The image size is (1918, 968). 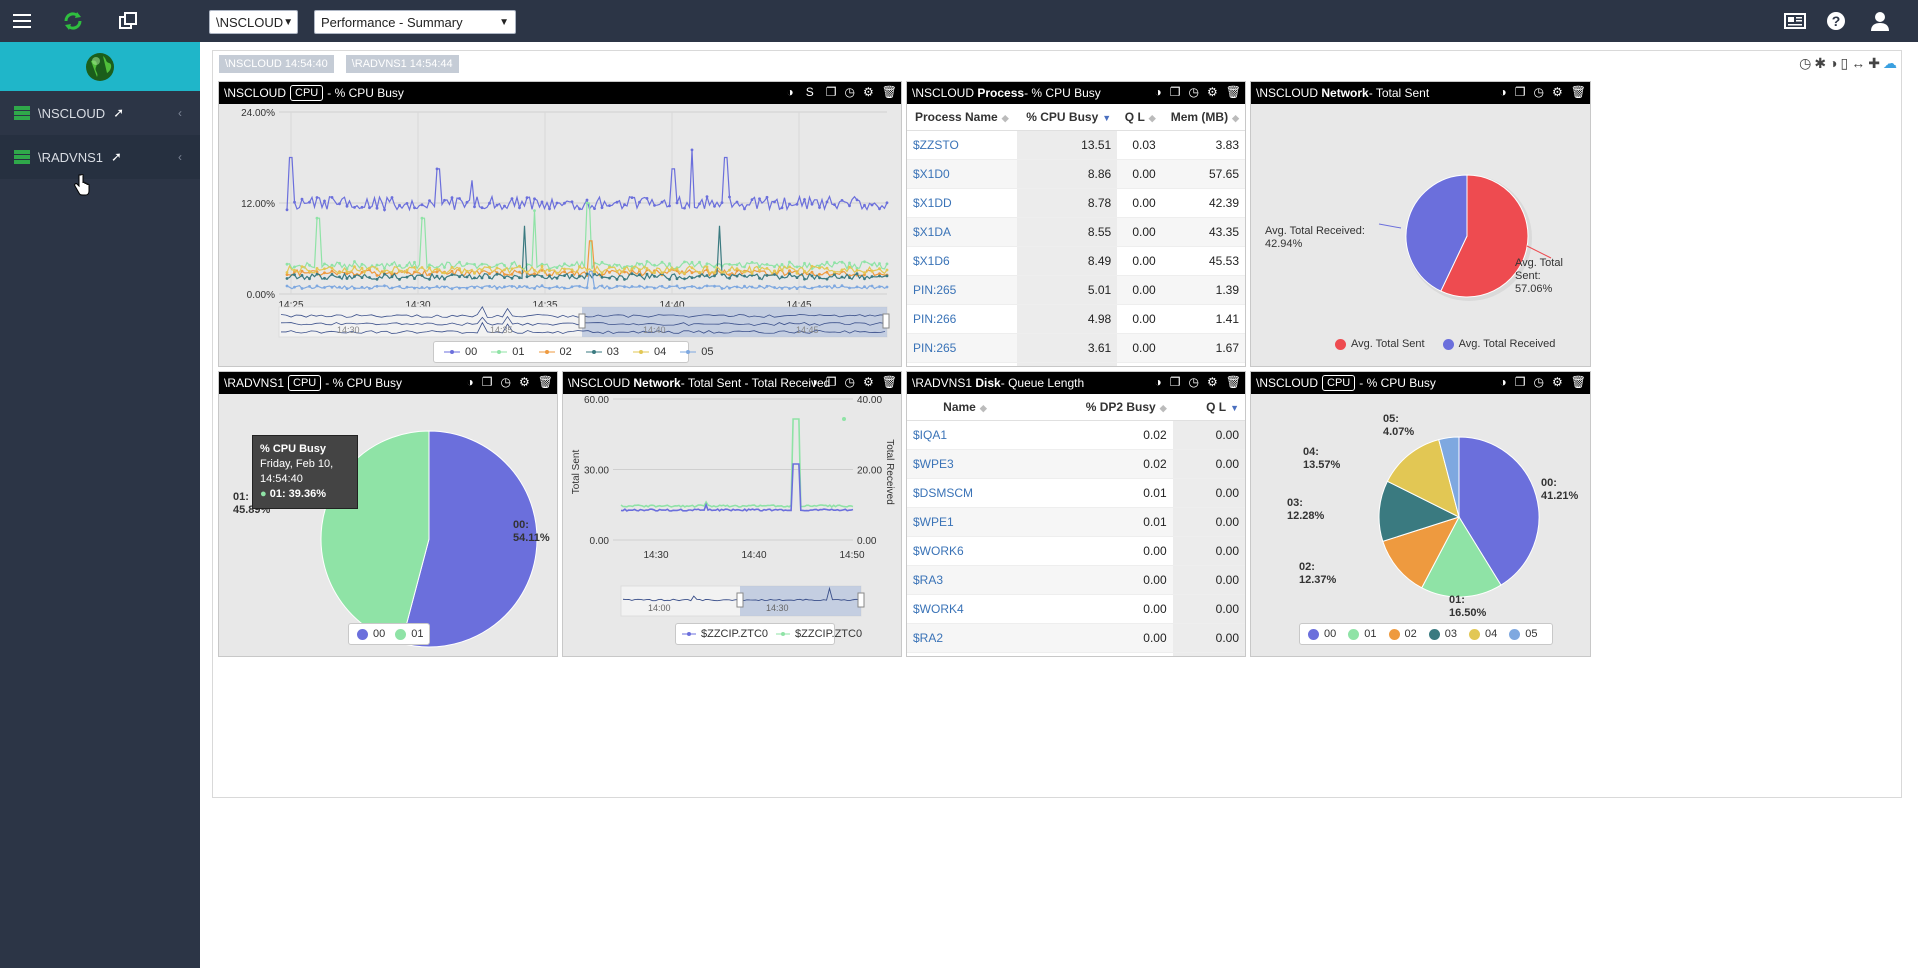 I want to click on row-name-link: $DSMSCM, so click(x=965, y=493).